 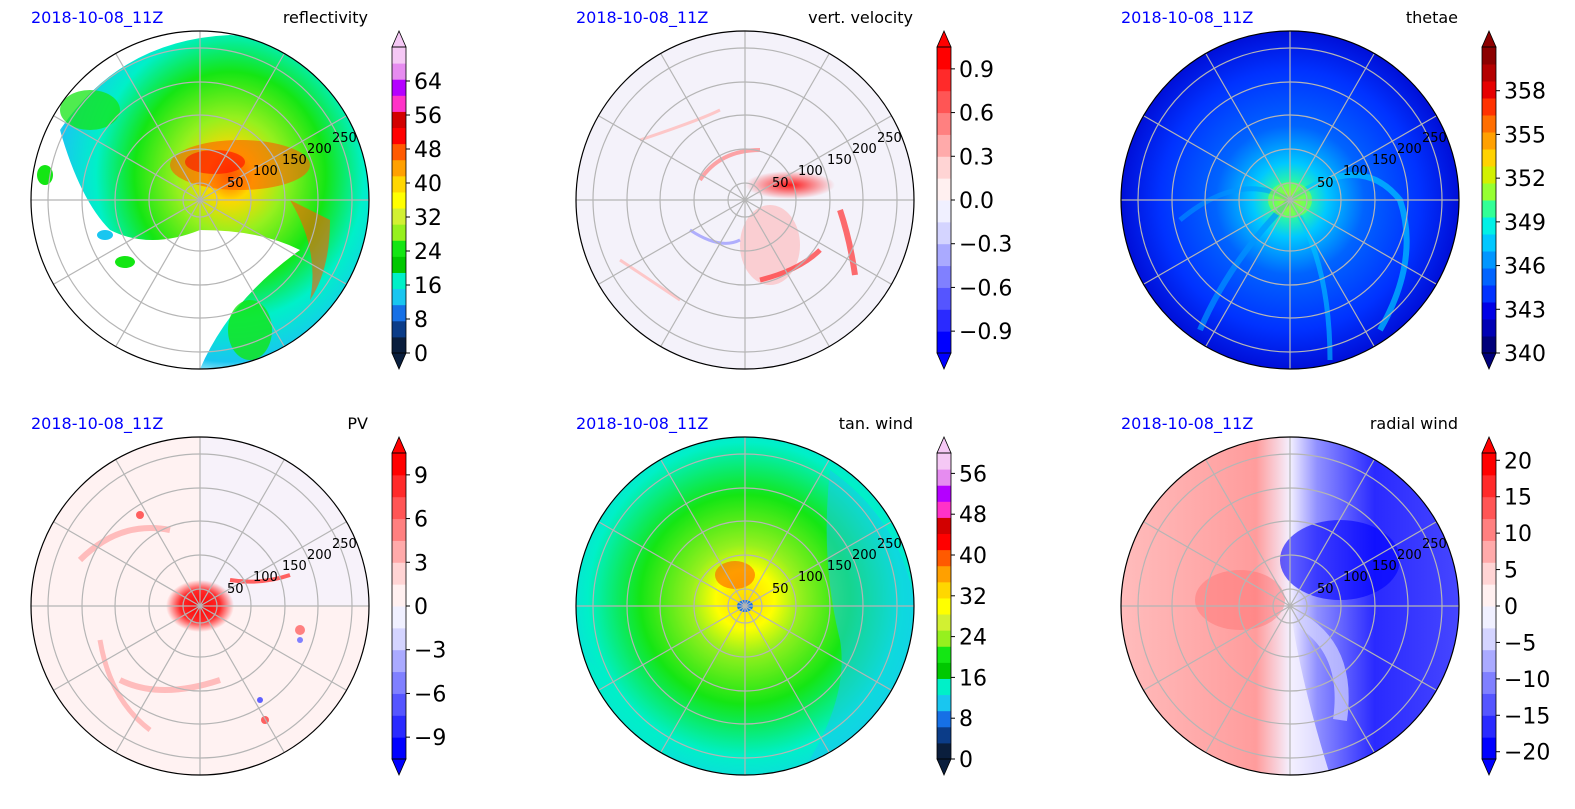 I want to click on colorbar-tick-label: 6, so click(x=421, y=520).